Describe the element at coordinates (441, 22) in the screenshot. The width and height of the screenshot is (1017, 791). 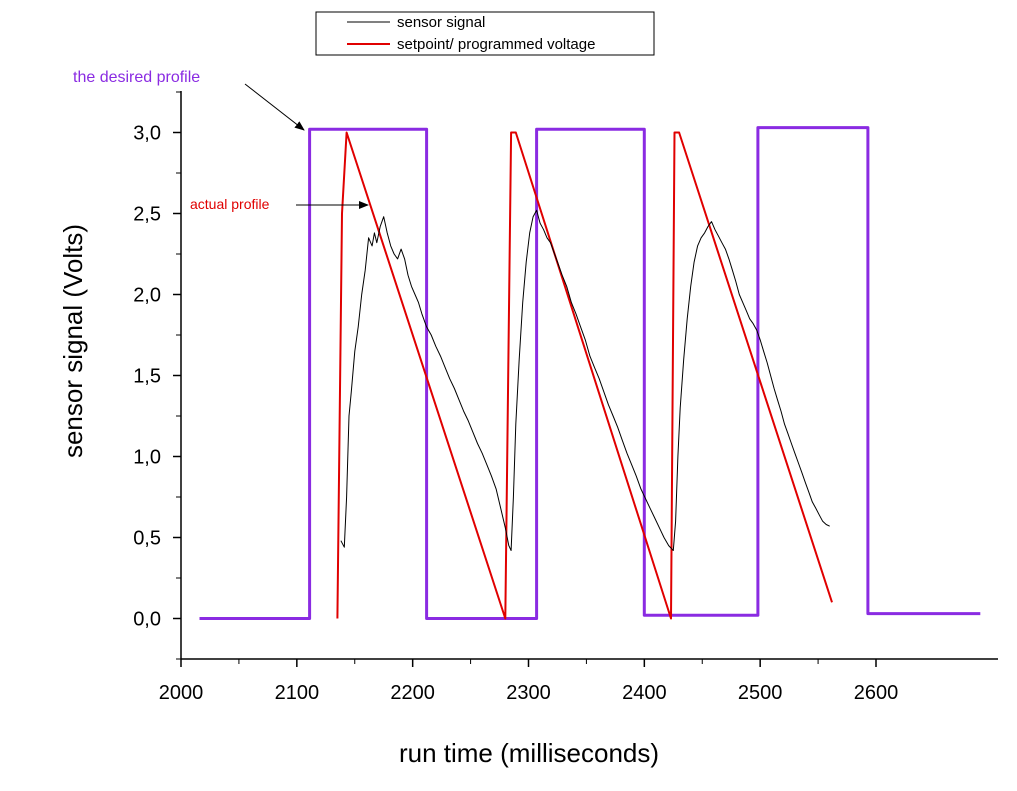
I see `legend-label-sensor: sensor signal` at that location.